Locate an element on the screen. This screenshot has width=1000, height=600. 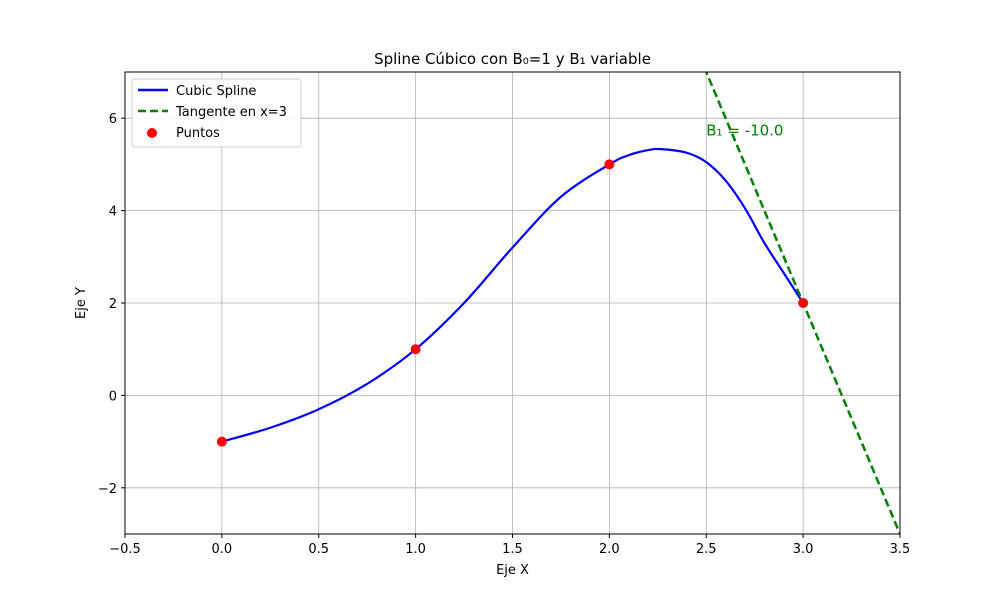
legend-label-points: Puntos is located at coordinates (198, 133).